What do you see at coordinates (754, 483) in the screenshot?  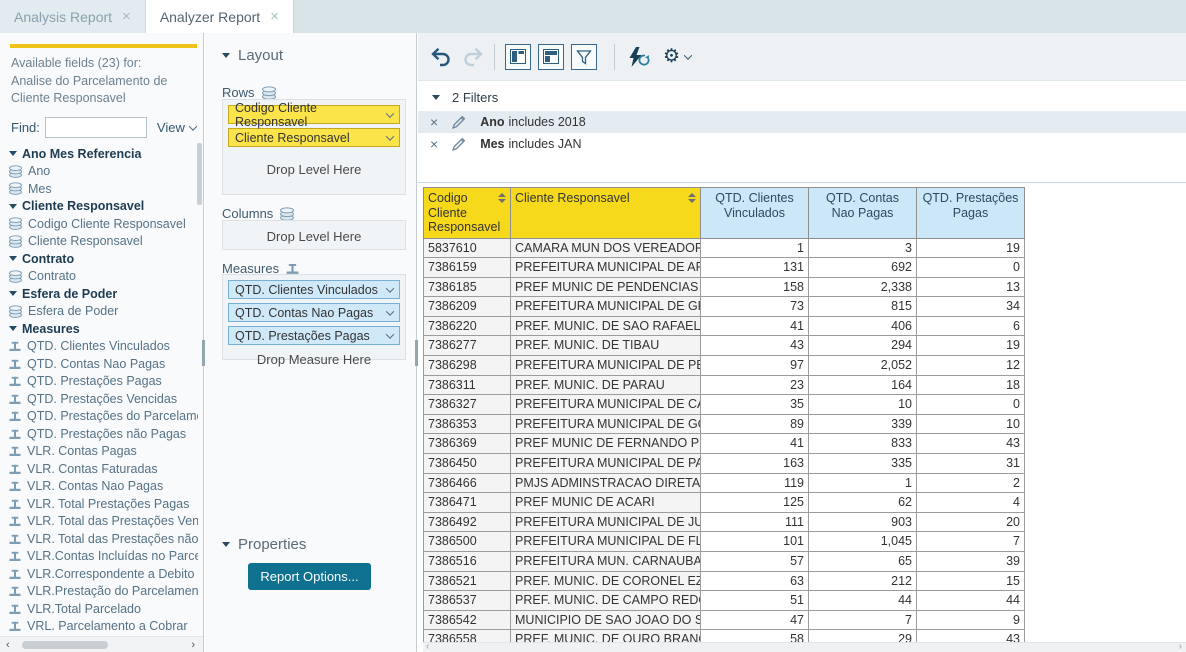 I see `cell-qtd-clientes-vinculados: 119` at bounding box center [754, 483].